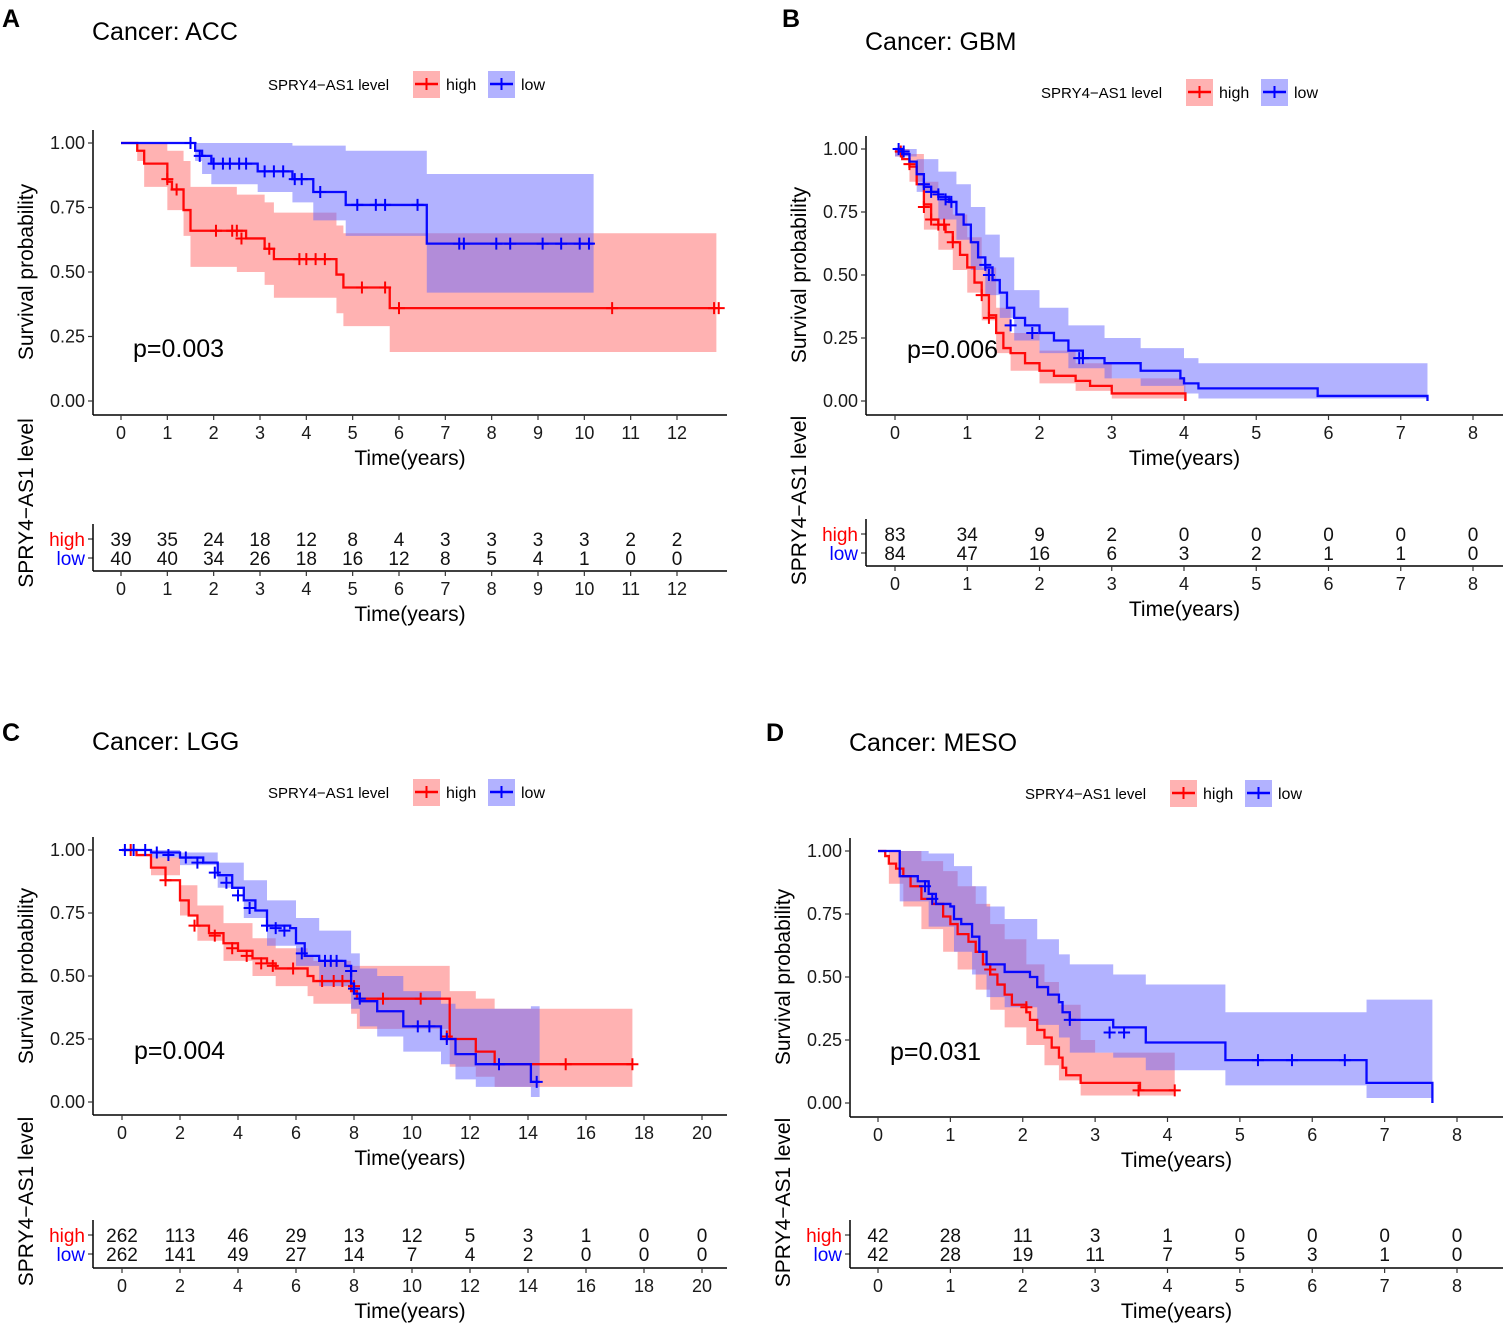  I want to click on risk-count-low: 28, so click(950, 1255).